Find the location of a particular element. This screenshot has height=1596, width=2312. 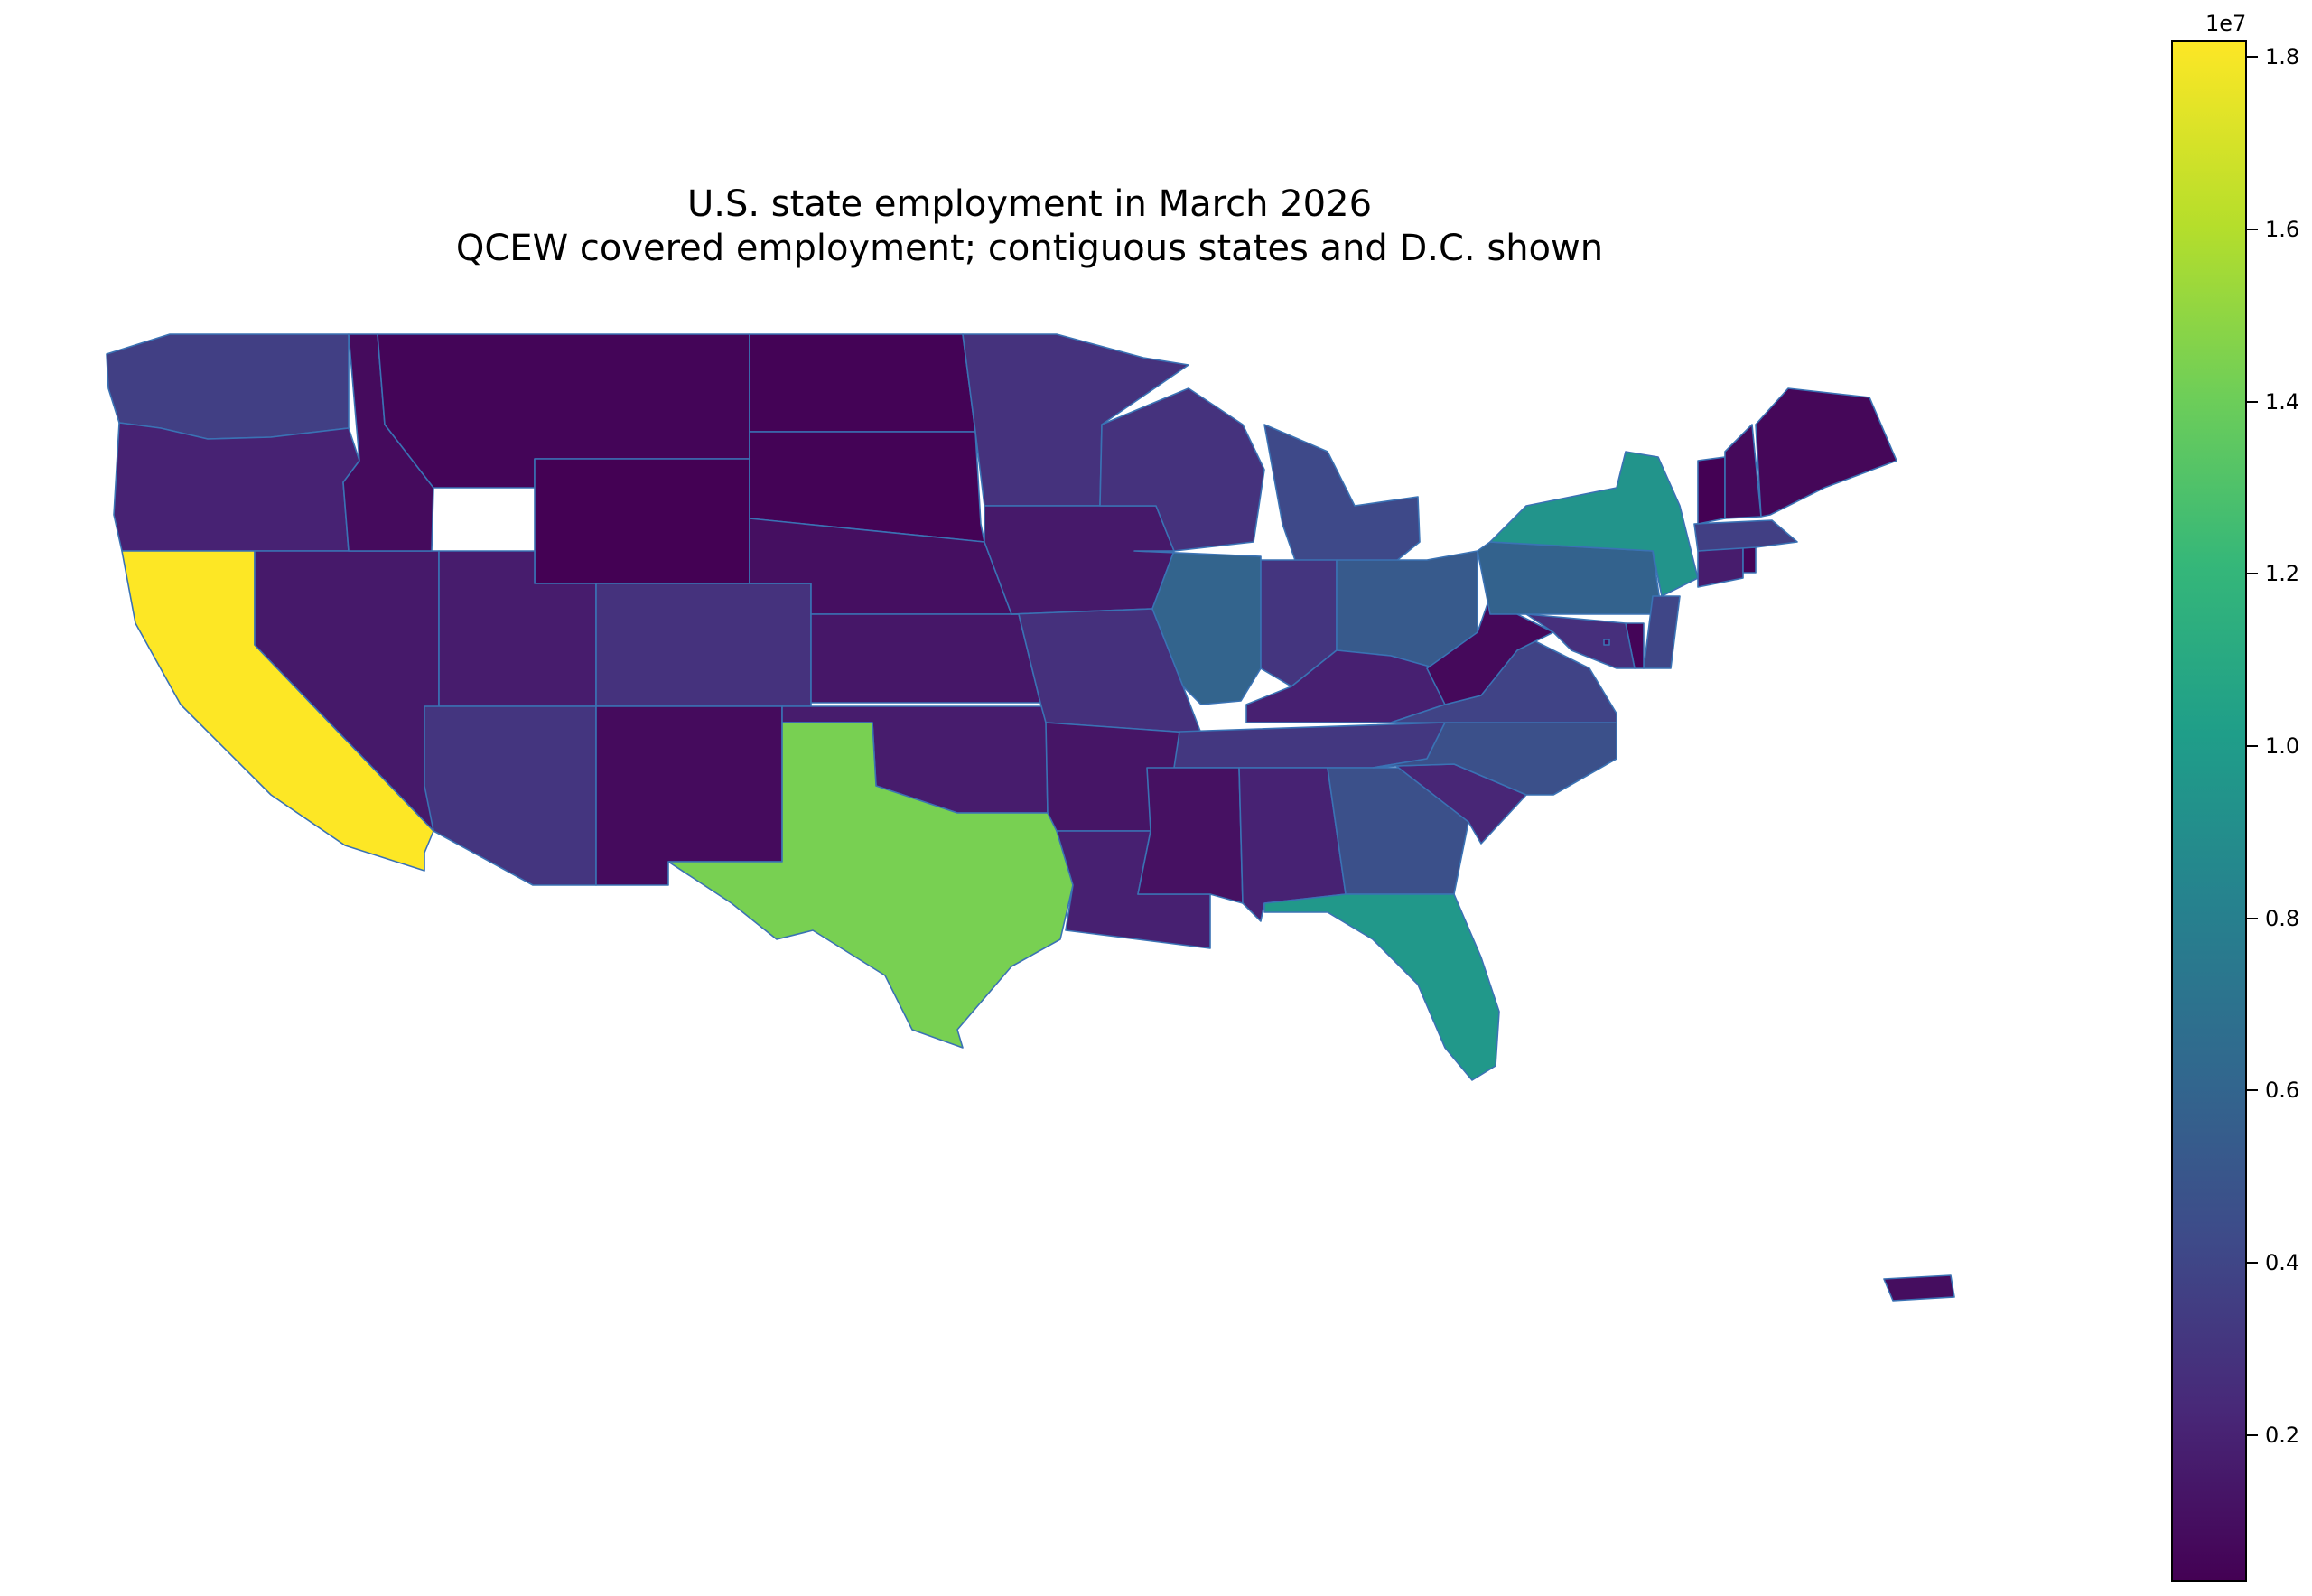

state-ri is located at coordinates (1749, 560).